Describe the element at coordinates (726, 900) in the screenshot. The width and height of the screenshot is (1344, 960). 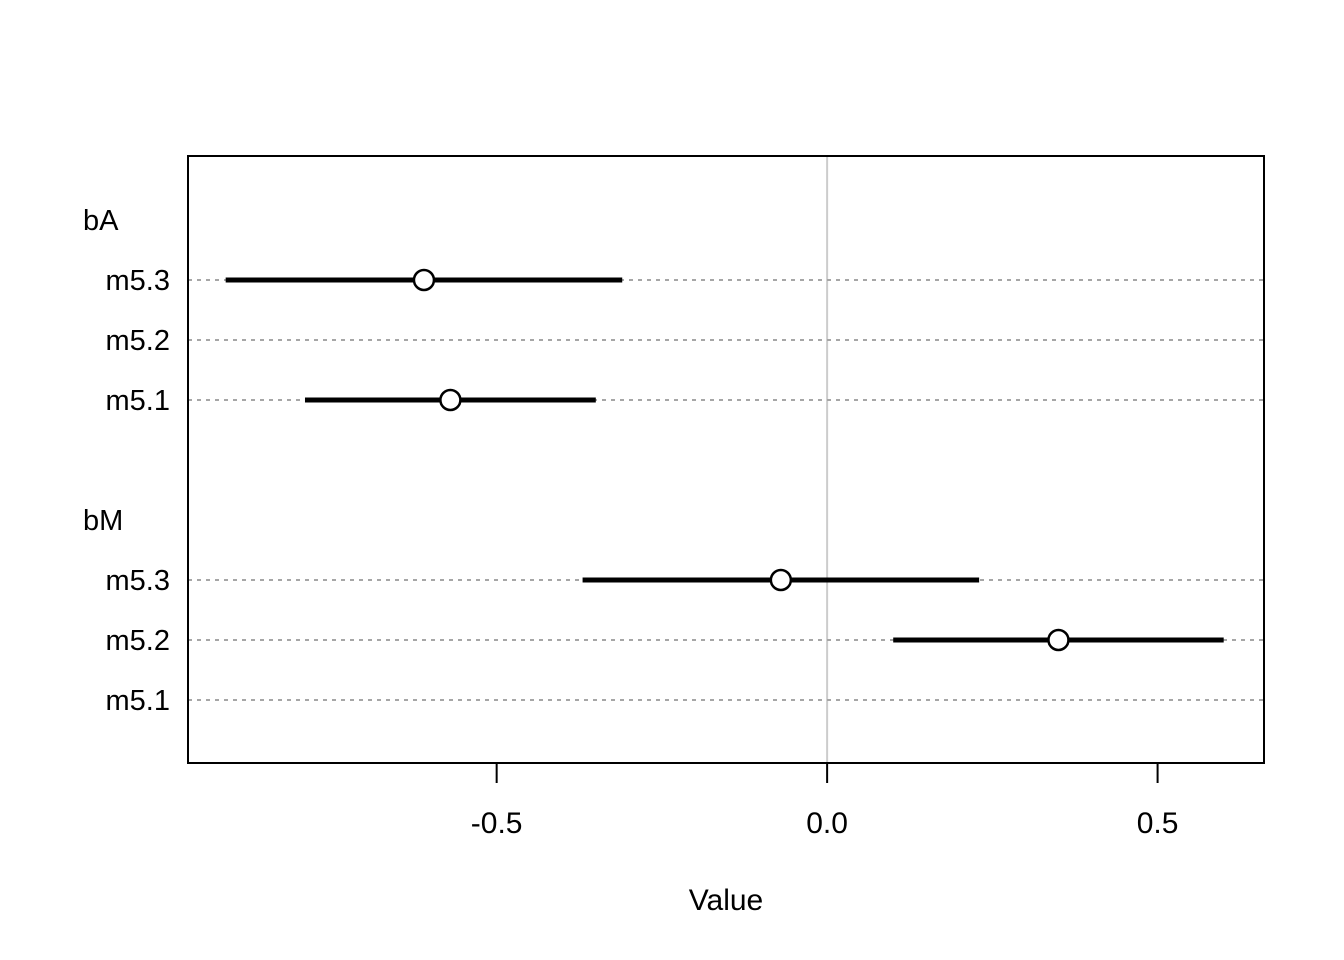
I see `x-axis-title: Value` at that location.